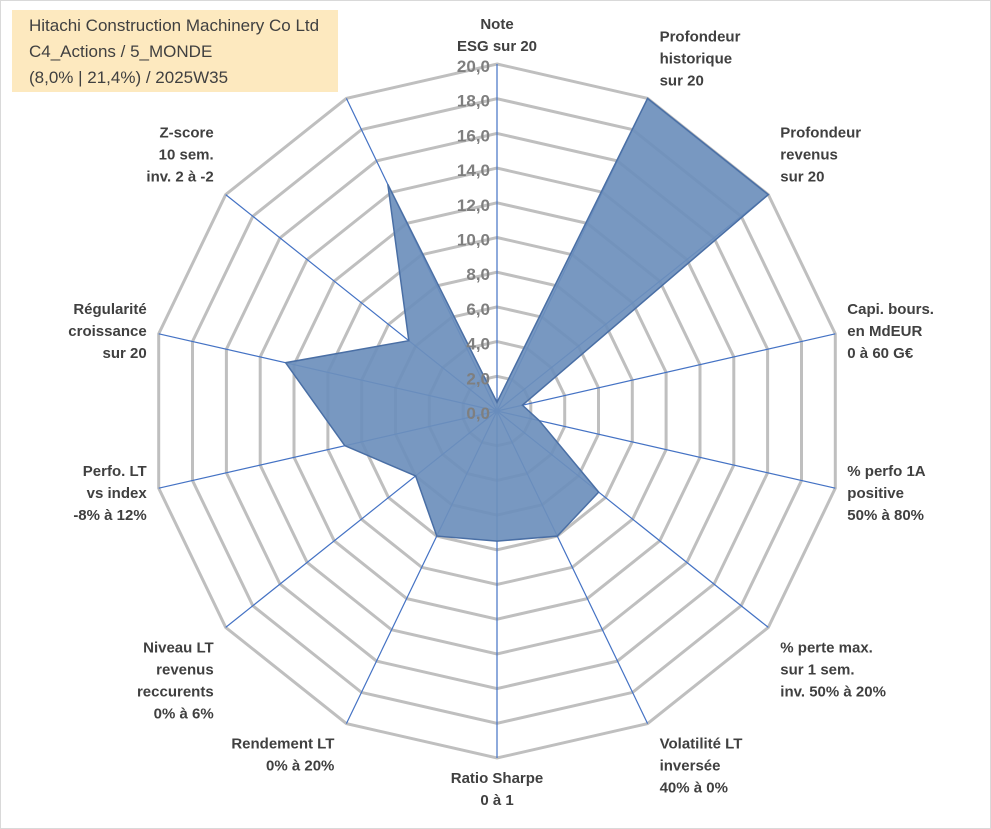 The image size is (991, 829). I want to click on axis-label-line: Z-score, so click(187, 133).